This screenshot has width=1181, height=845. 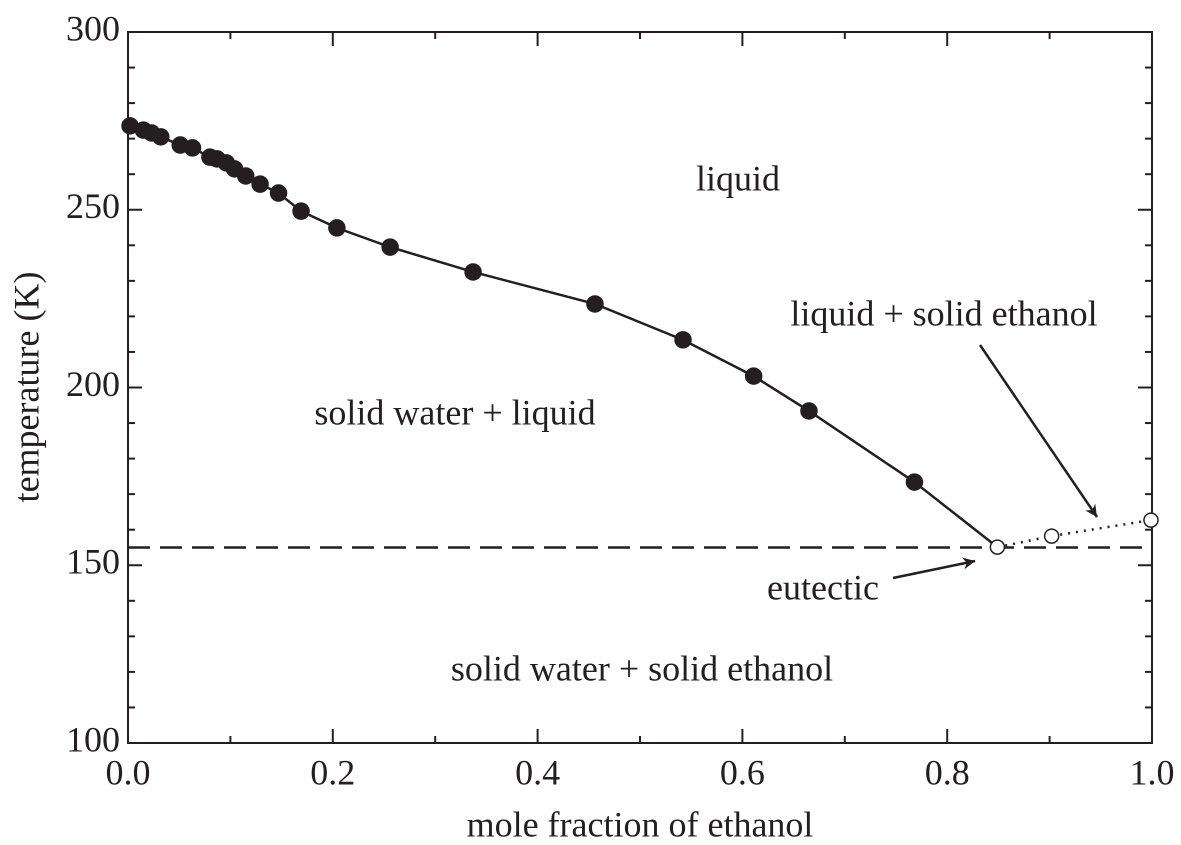 I want to click on annotation: liquid + solid ethanol, so click(x=943, y=313).